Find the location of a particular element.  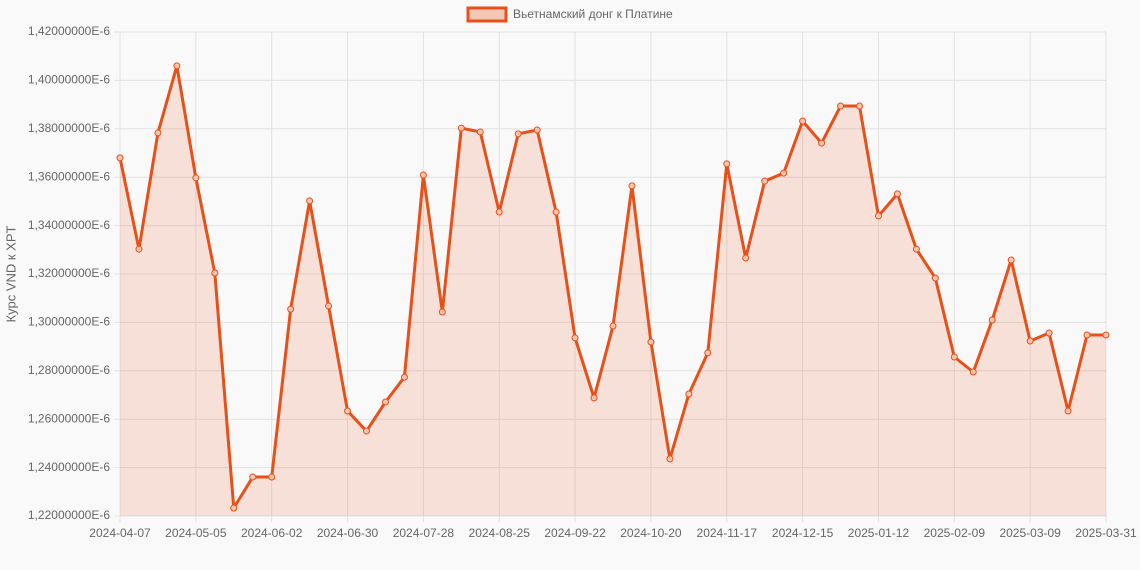

y-tick-label: 1,32000000E-6 is located at coordinates (69, 273).